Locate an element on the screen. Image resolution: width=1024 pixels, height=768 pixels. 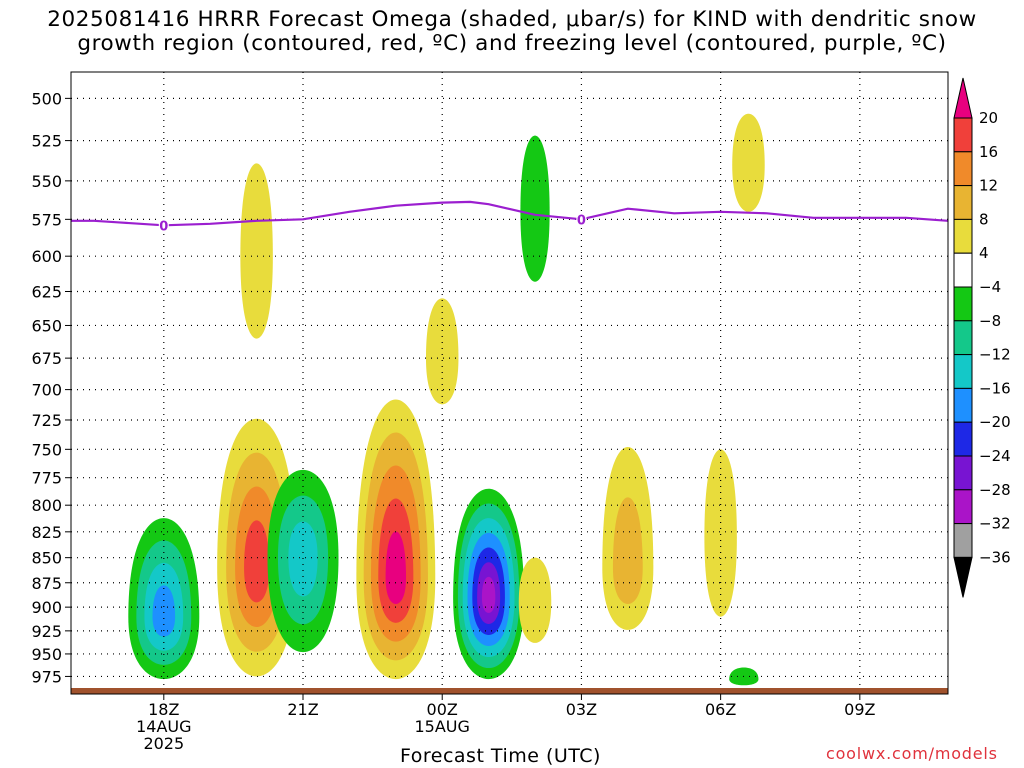
y-tick-label: 775 is located at coordinates (46, 478).